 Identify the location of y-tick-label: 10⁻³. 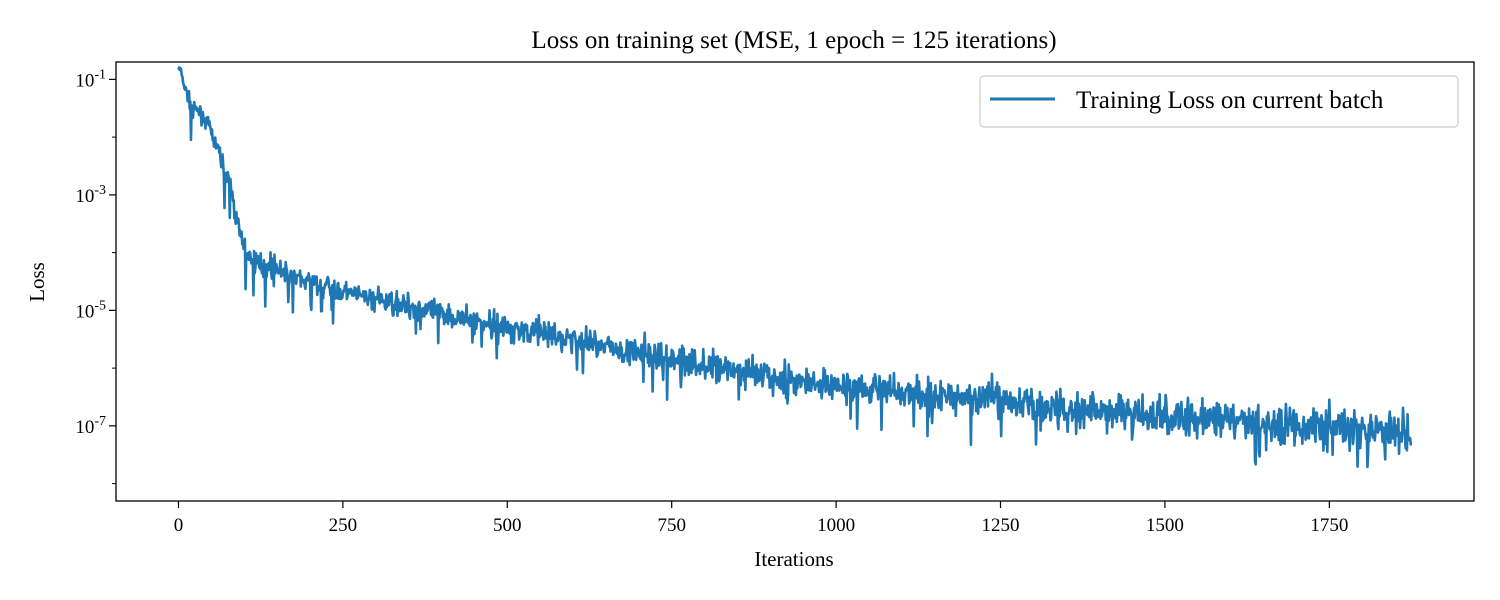
(90, 195).